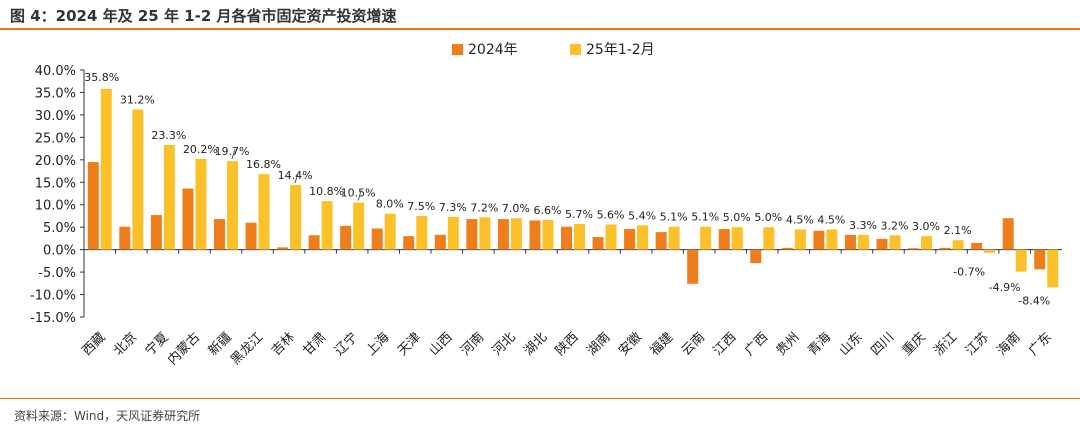  What do you see at coordinates (504, 344) in the screenshot?
I see `x-category-label: 河北` at bounding box center [504, 344].